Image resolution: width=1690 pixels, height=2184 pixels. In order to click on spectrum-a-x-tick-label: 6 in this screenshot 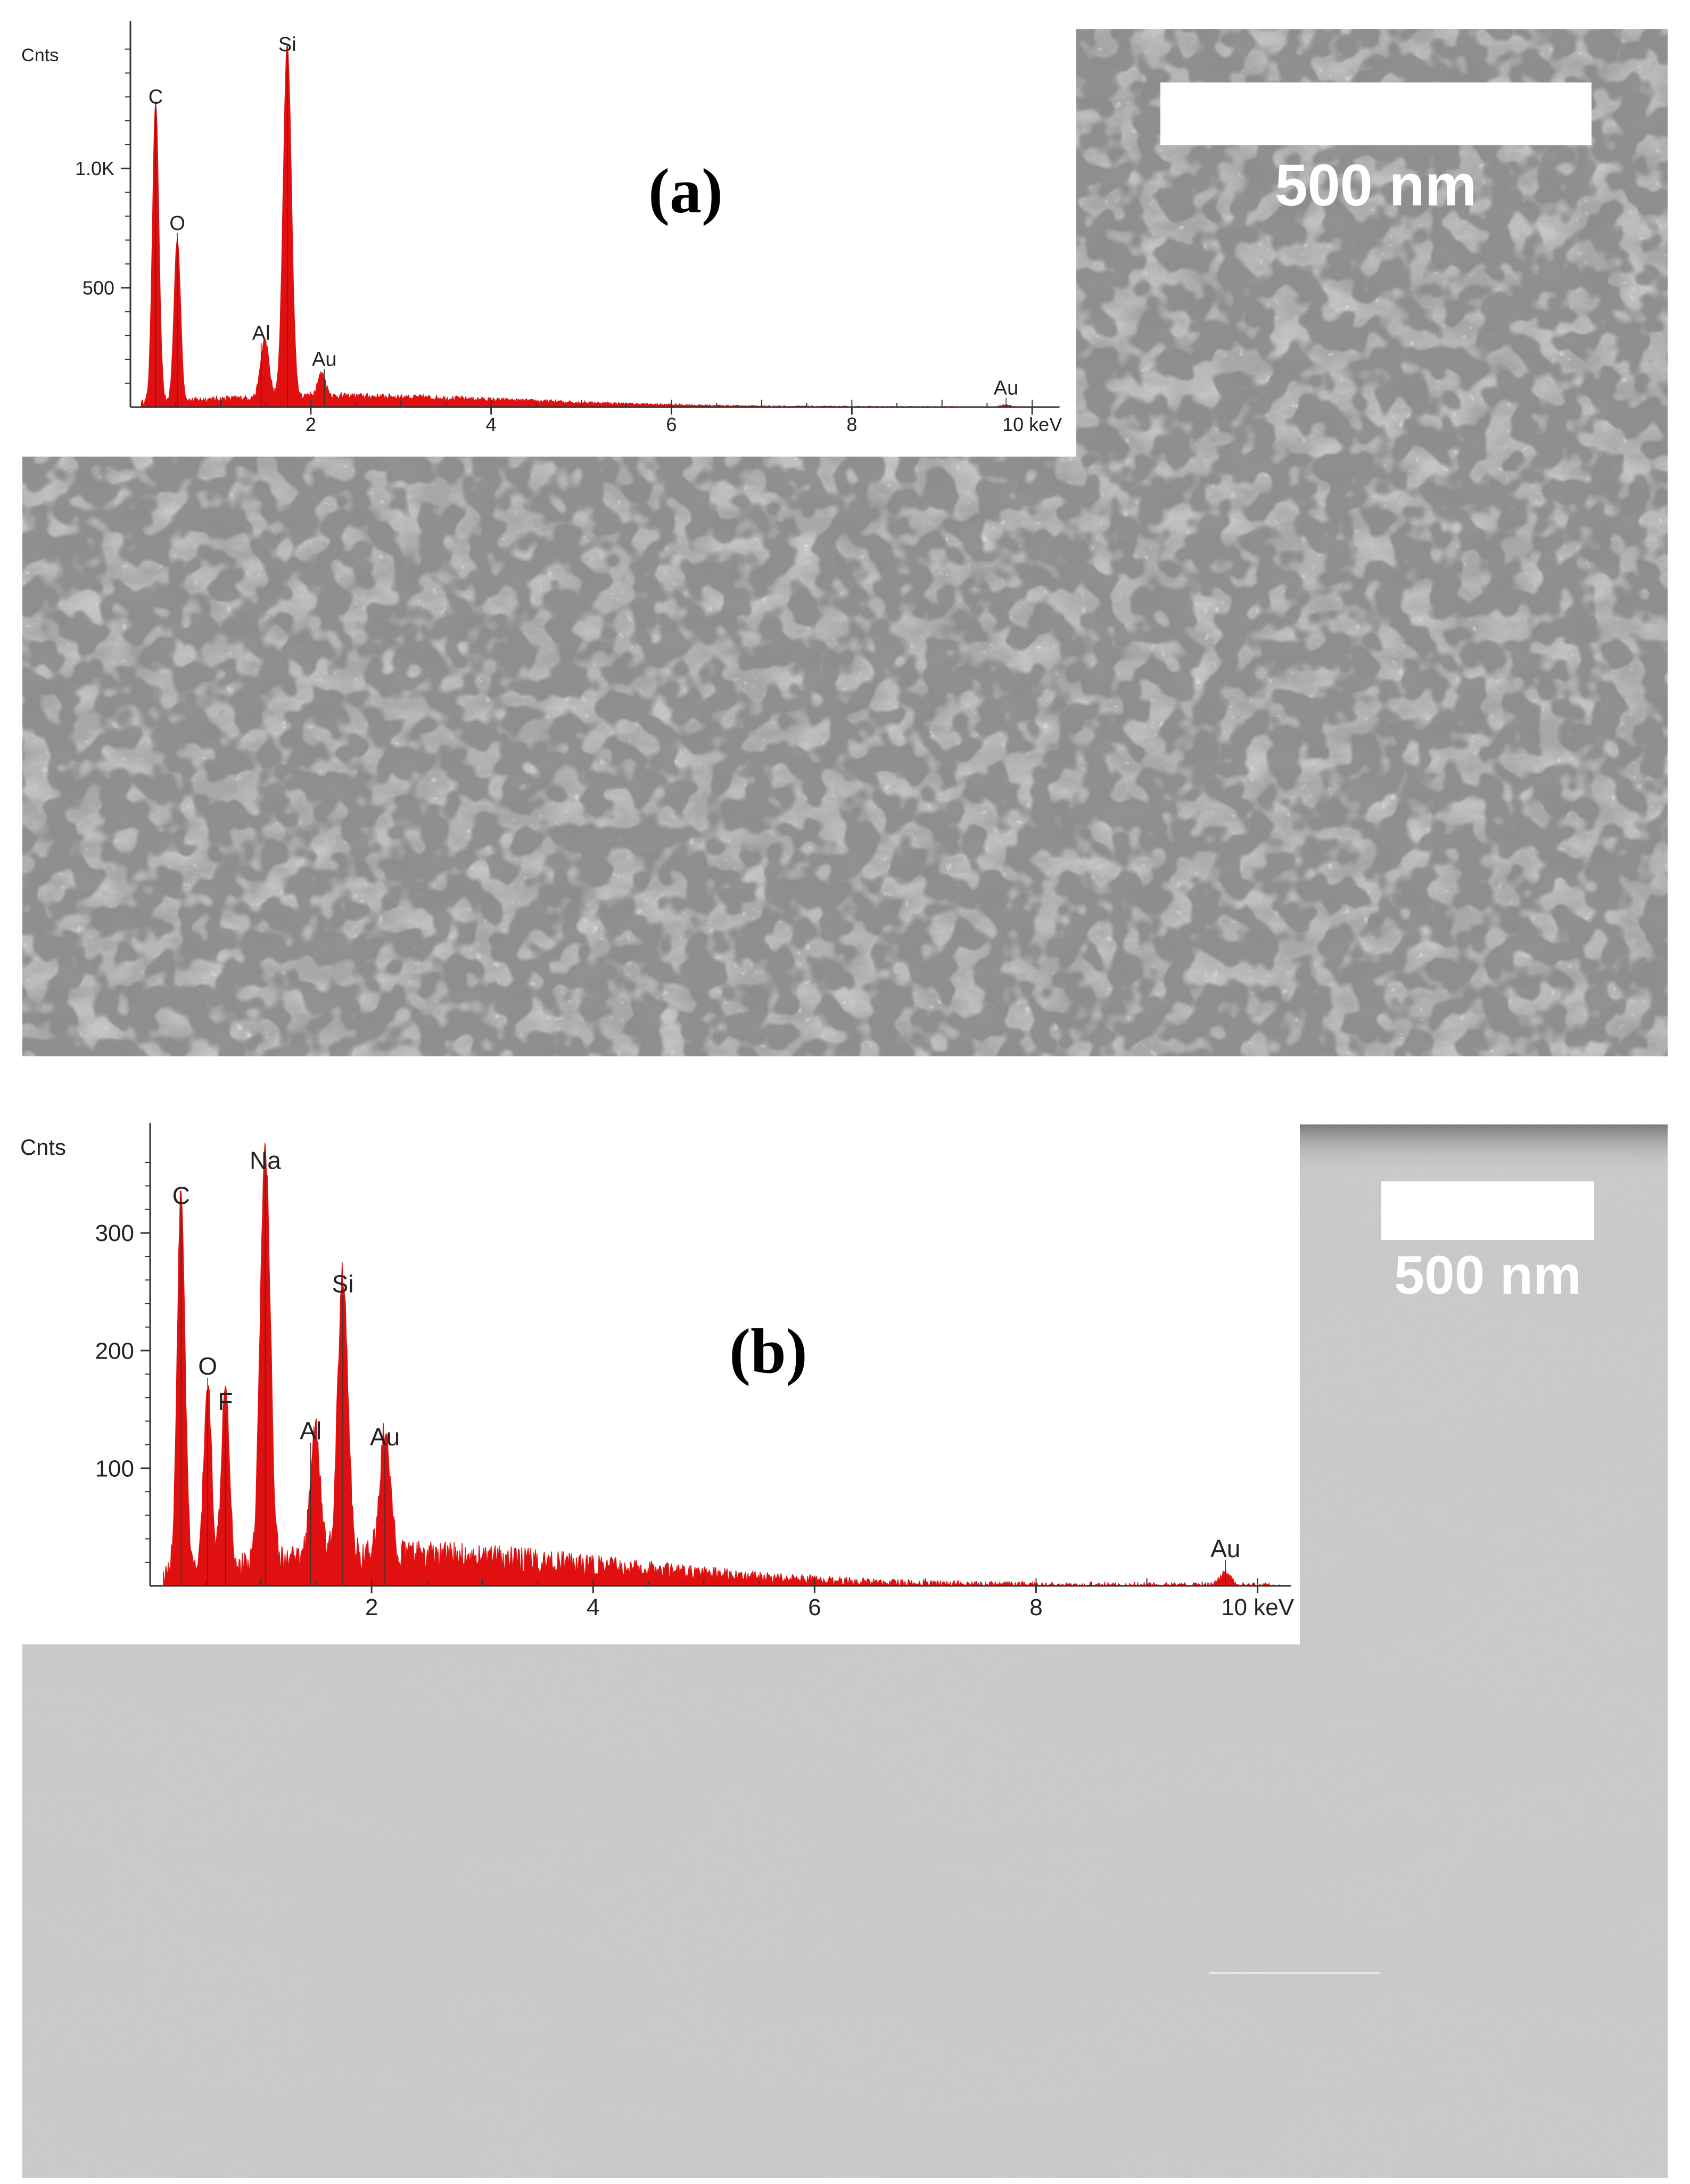, I will do `click(671, 424)`.